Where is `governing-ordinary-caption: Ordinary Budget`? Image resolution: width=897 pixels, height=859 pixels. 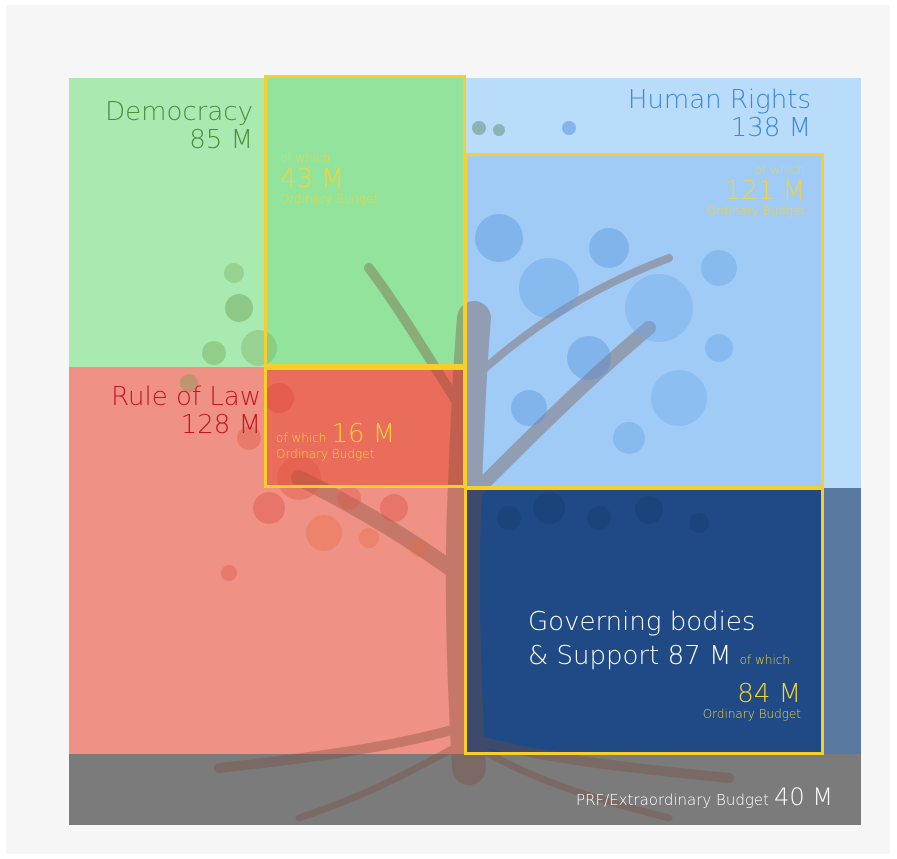 governing-ordinary-caption: Ordinary Budget is located at coordinates (751, 714).